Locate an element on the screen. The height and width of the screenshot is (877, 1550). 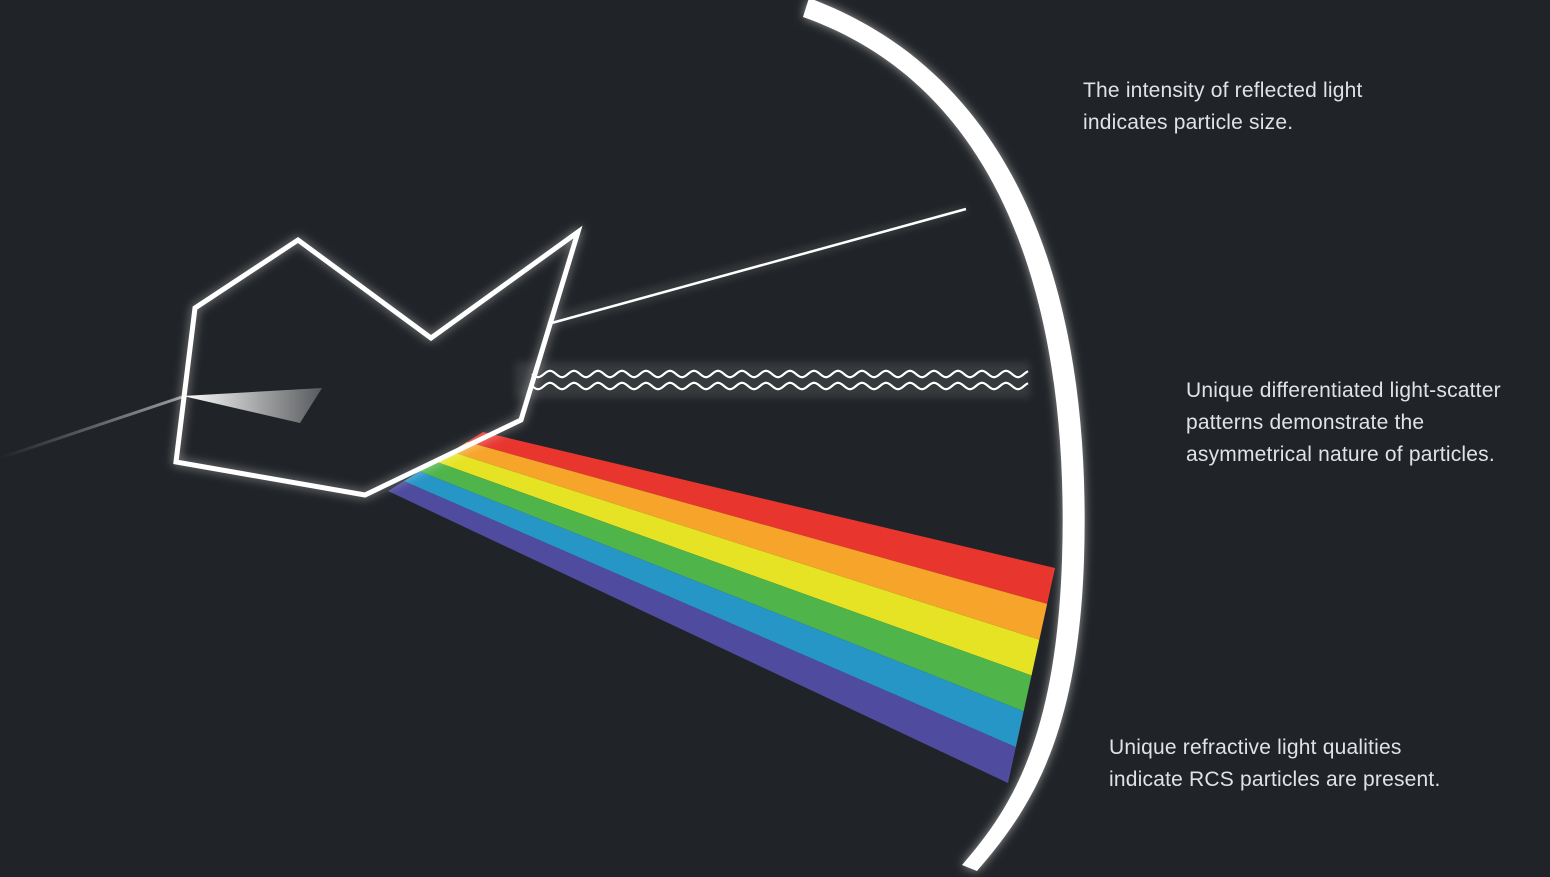
caption-line: indicate RCS particles are present. is located at coordinates (1275, 779).